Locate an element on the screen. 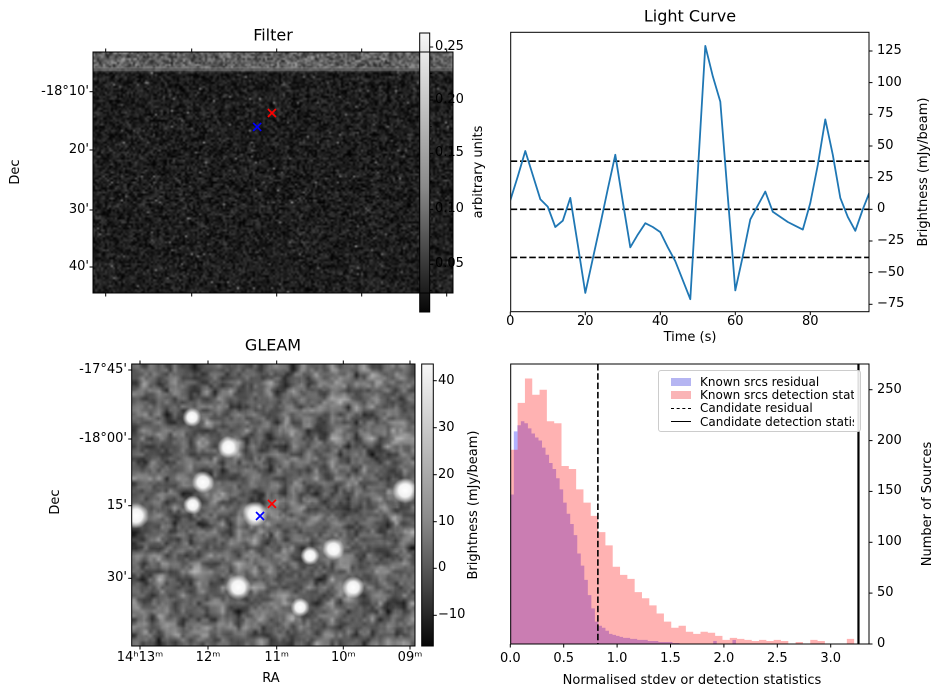 The width and height of the screenshot is (938, 699). histogram-x-axis-label: Normalised stdev or detection statistics is located at coordinates (692, 681).